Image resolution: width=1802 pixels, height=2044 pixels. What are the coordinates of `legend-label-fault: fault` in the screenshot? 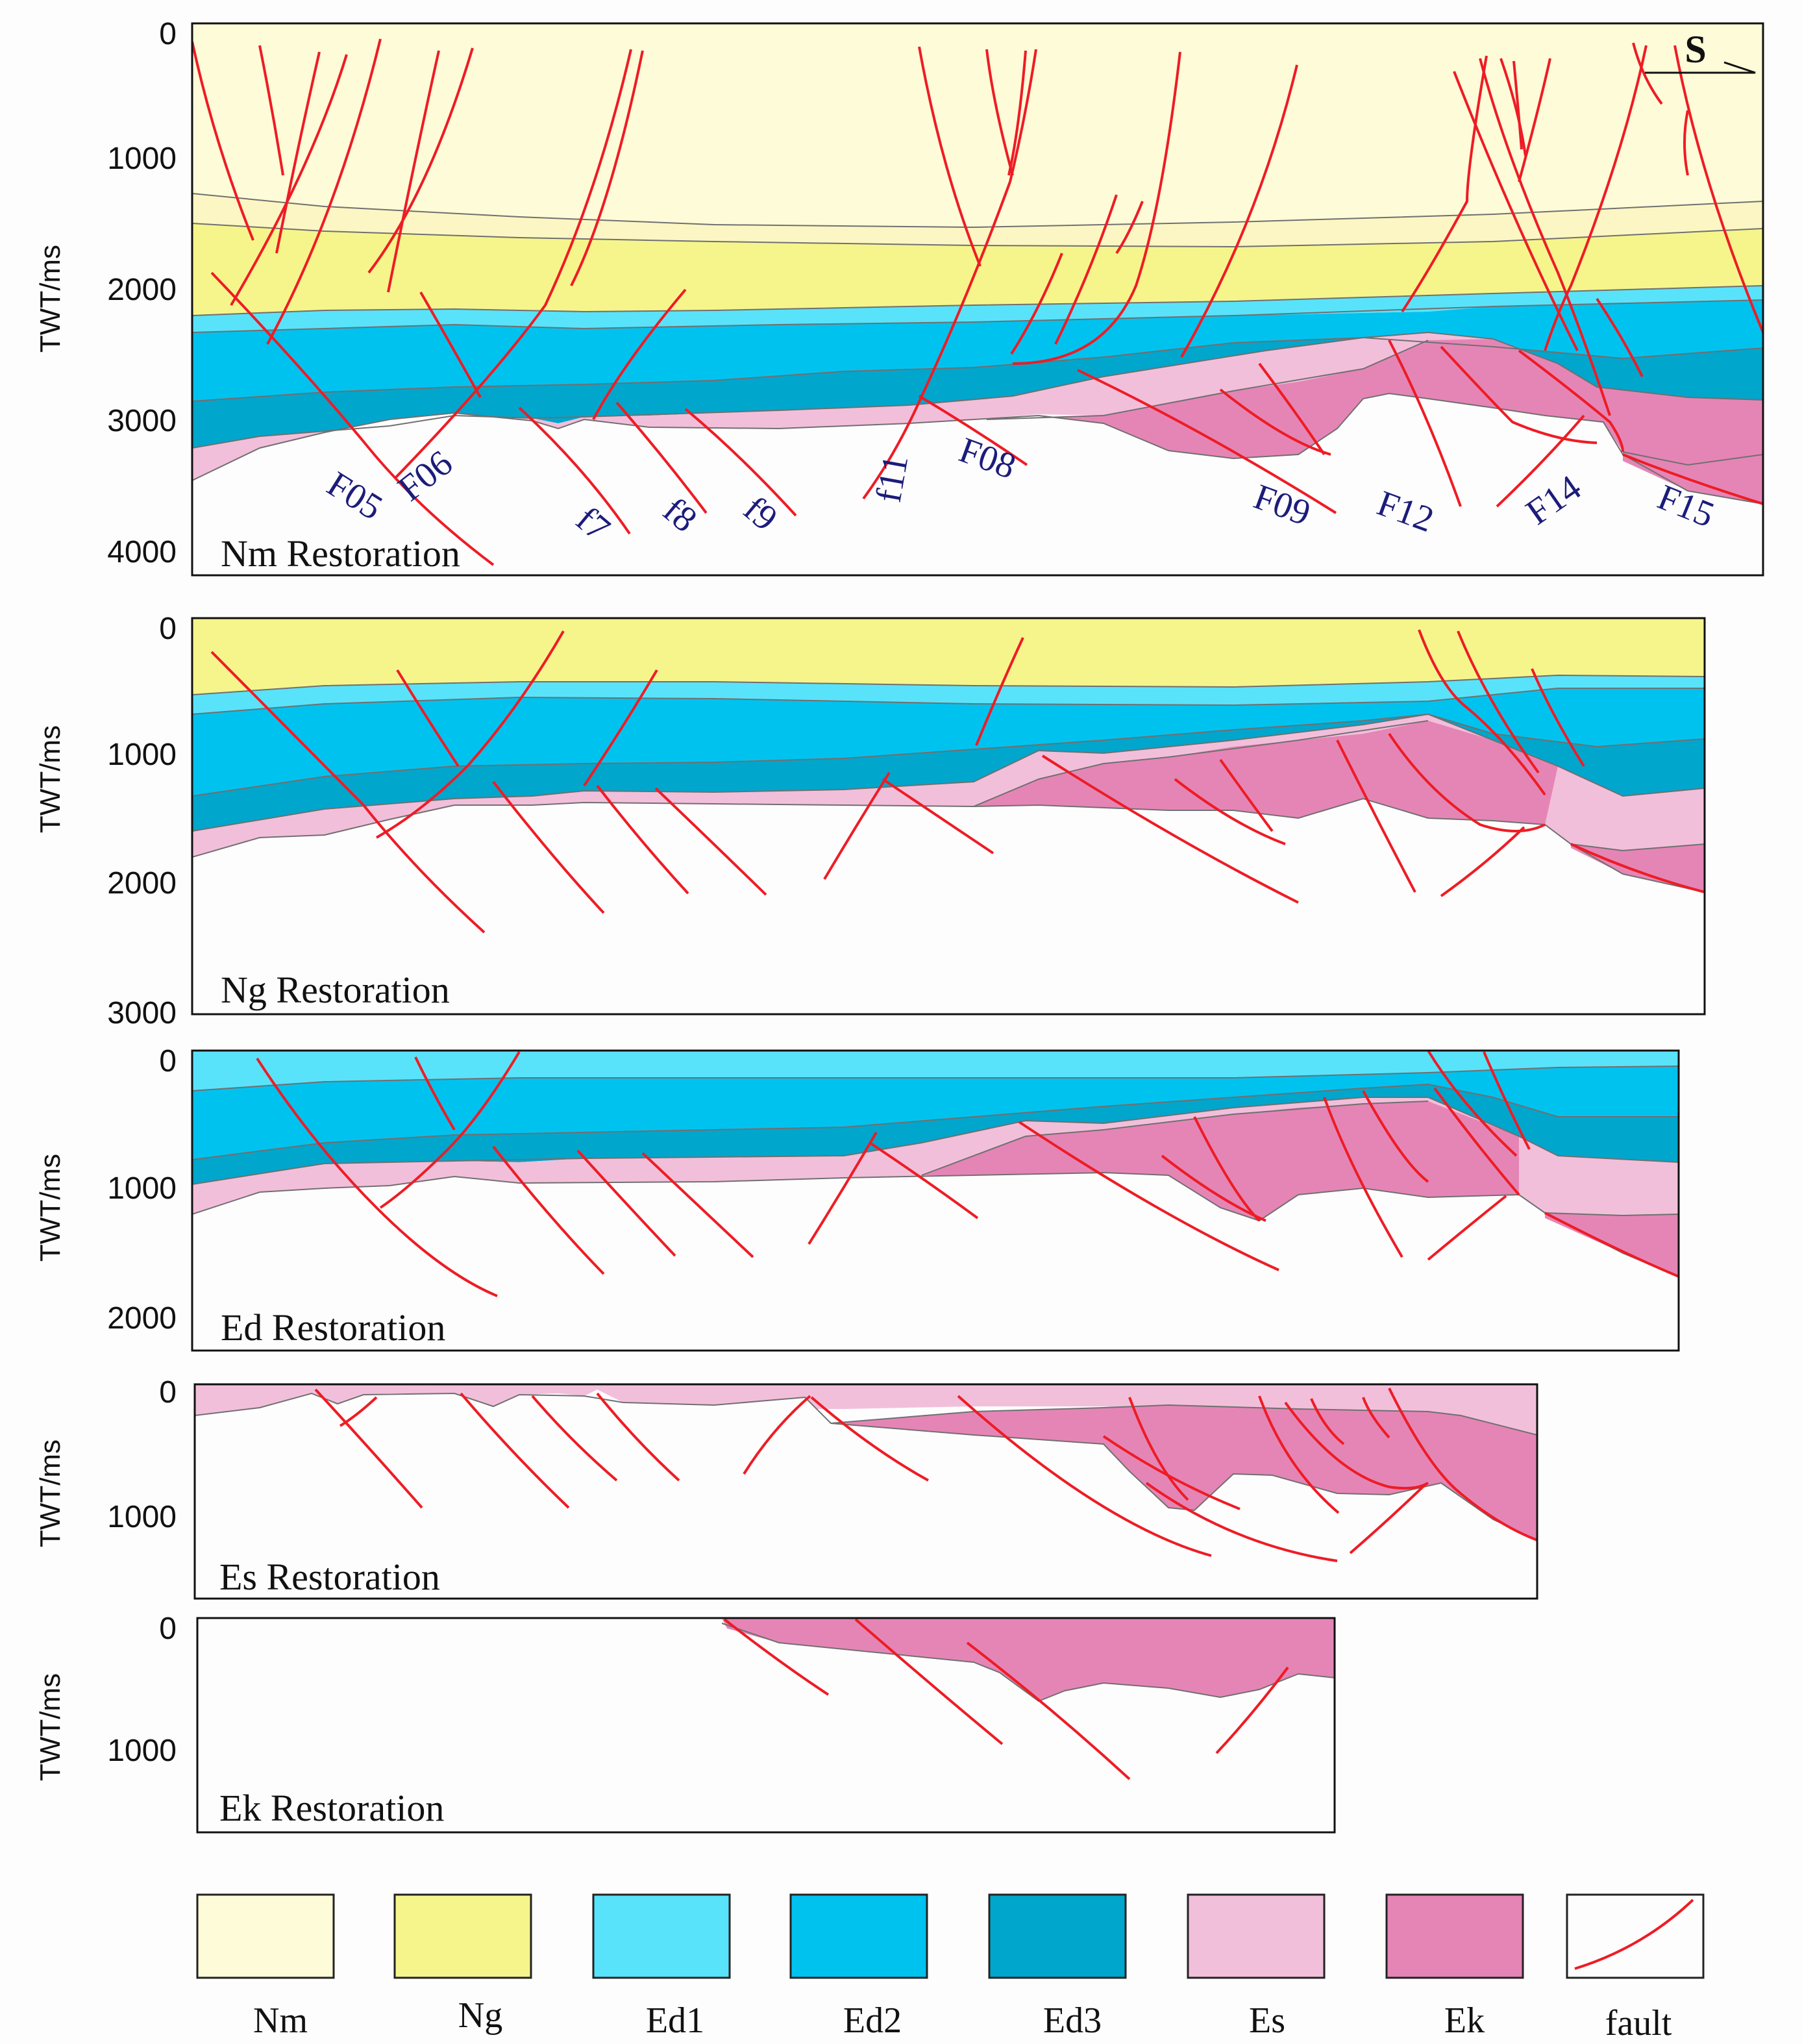 It's located at (1638, 2023).